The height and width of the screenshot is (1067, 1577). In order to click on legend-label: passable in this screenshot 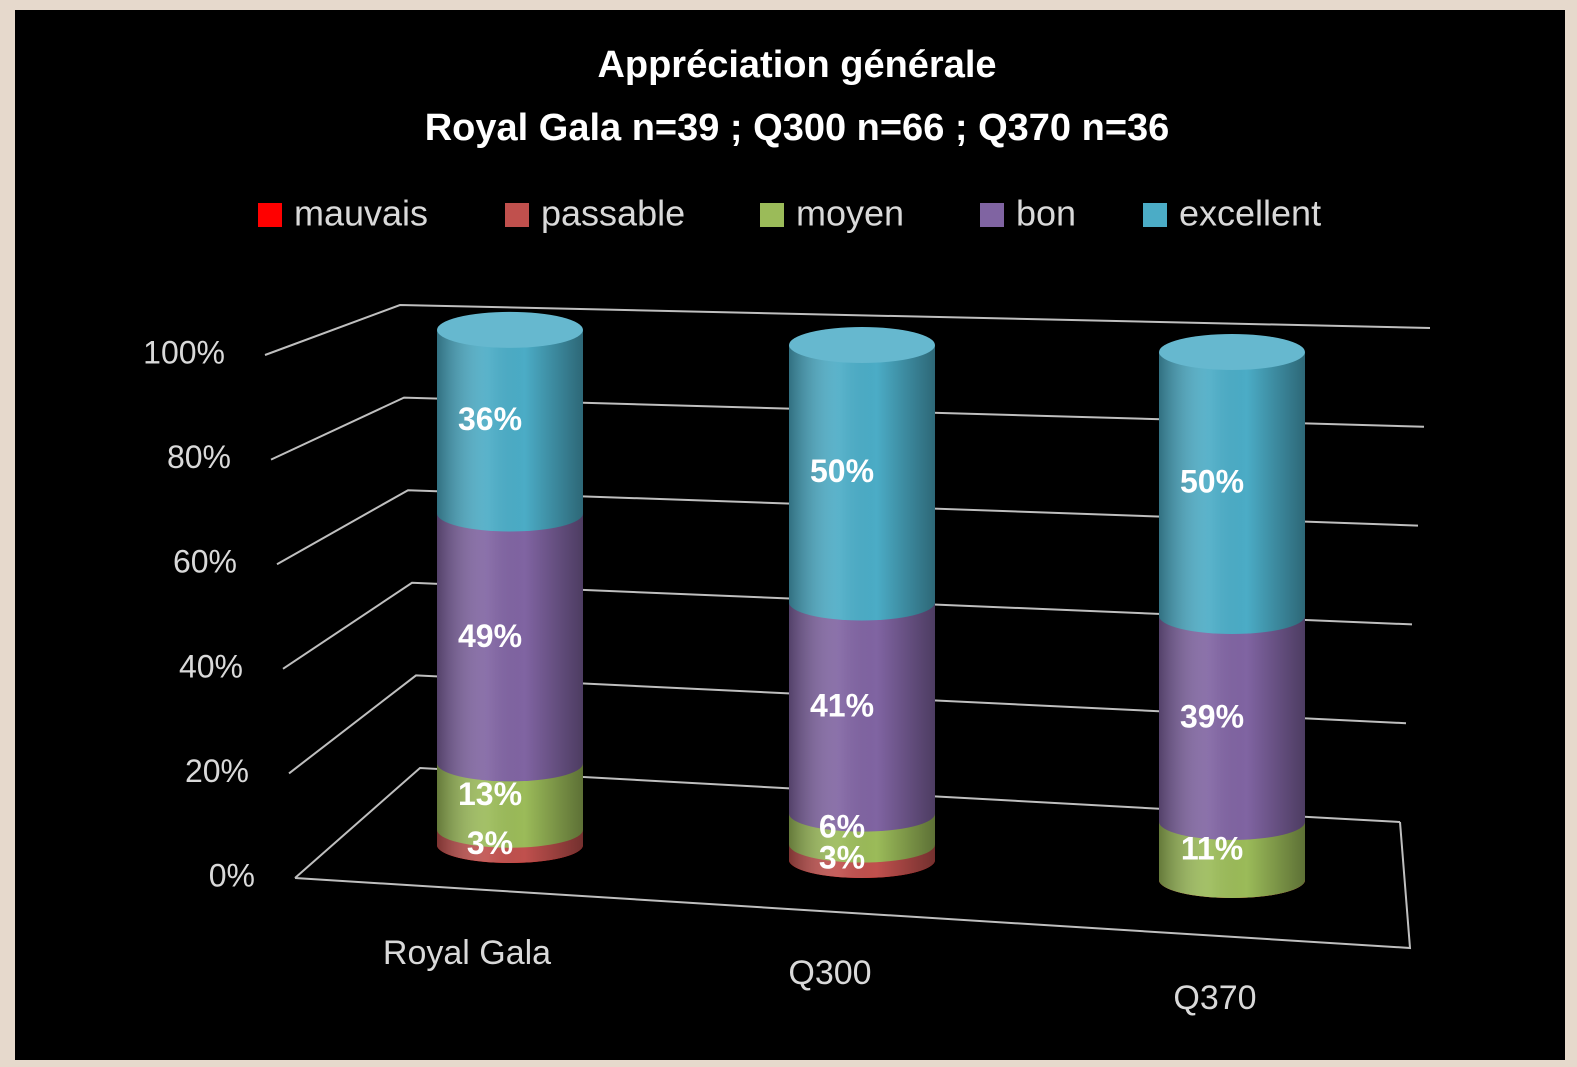, I will do `click(613, 213)`.